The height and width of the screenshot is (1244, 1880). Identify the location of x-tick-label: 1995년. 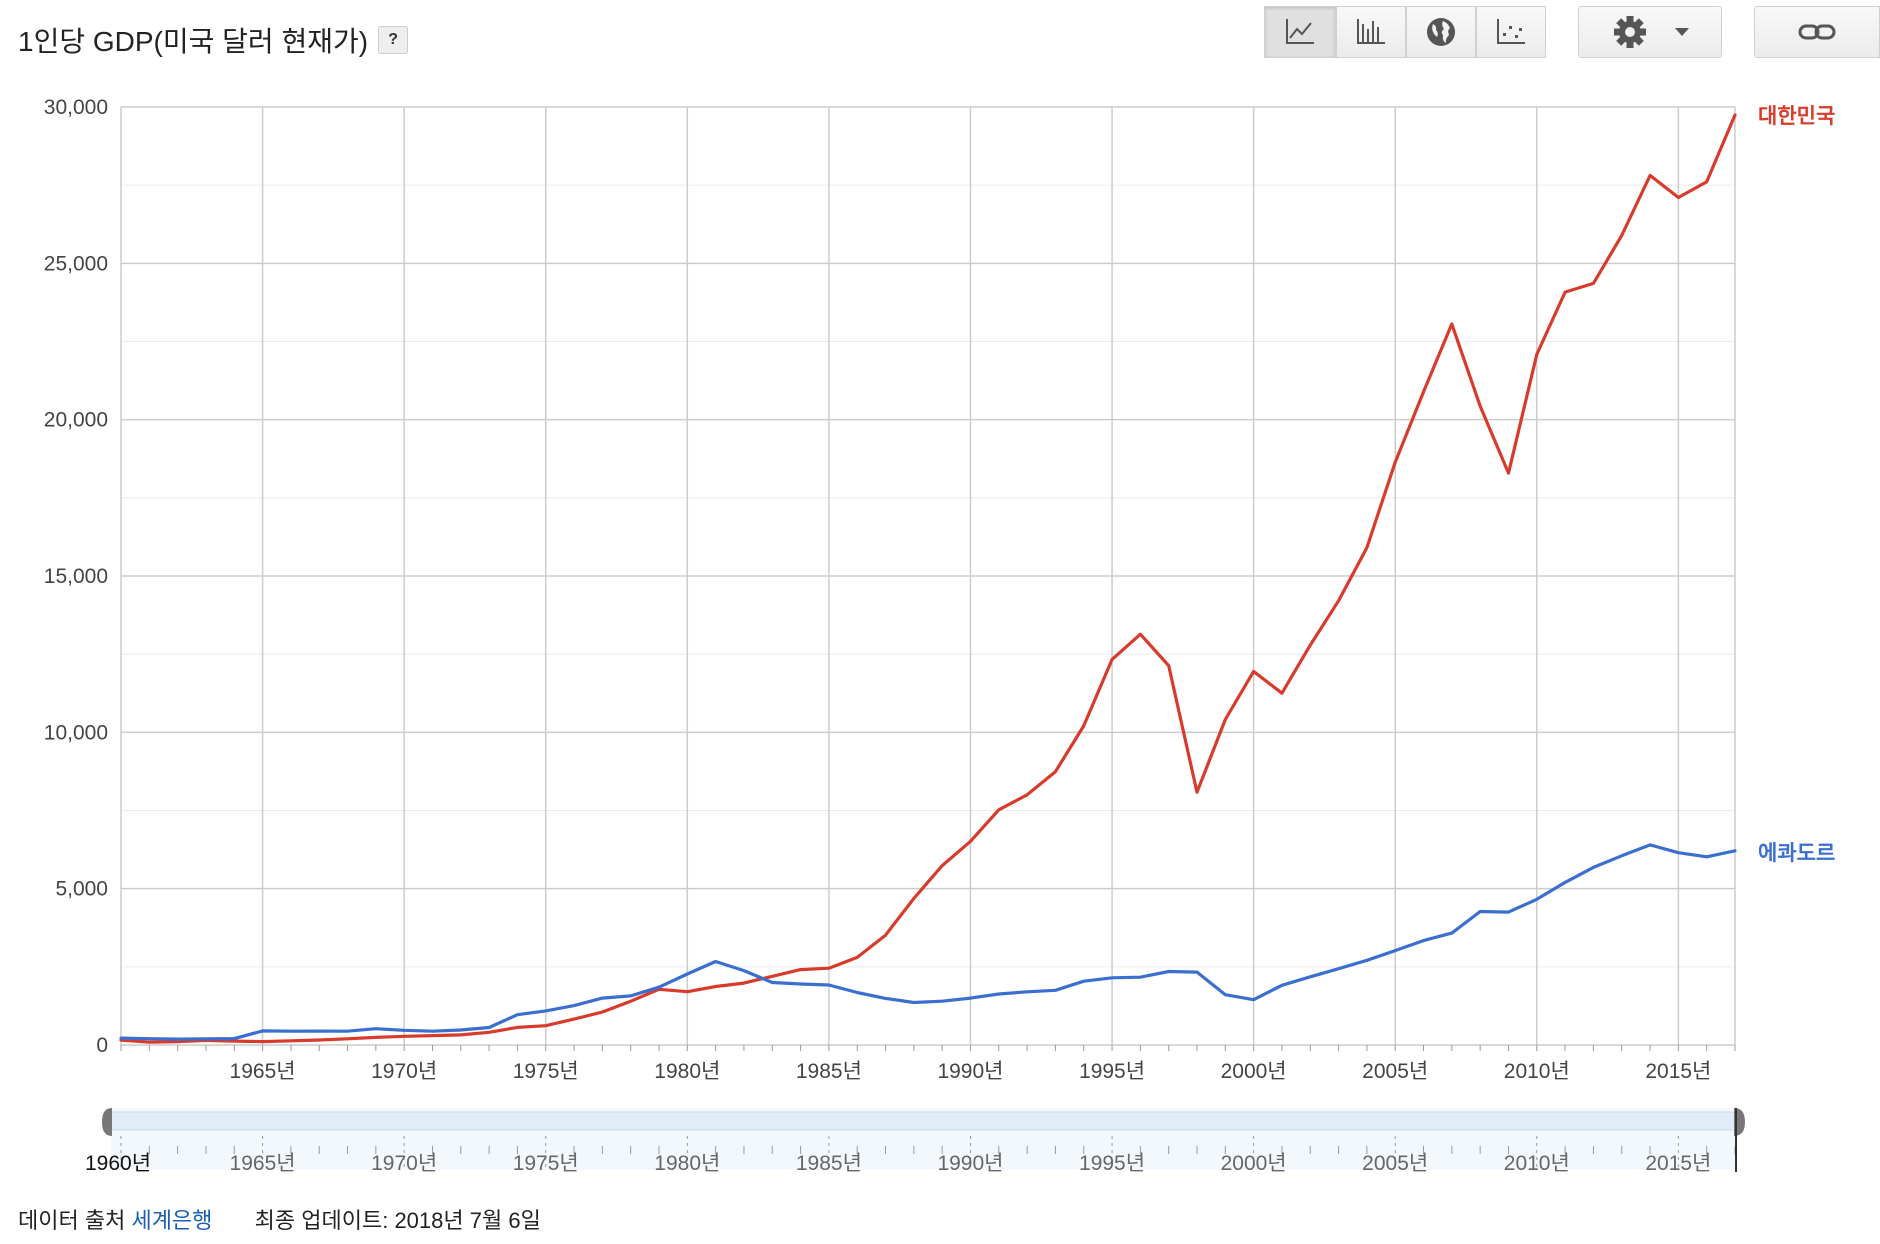
(1112, 1071).